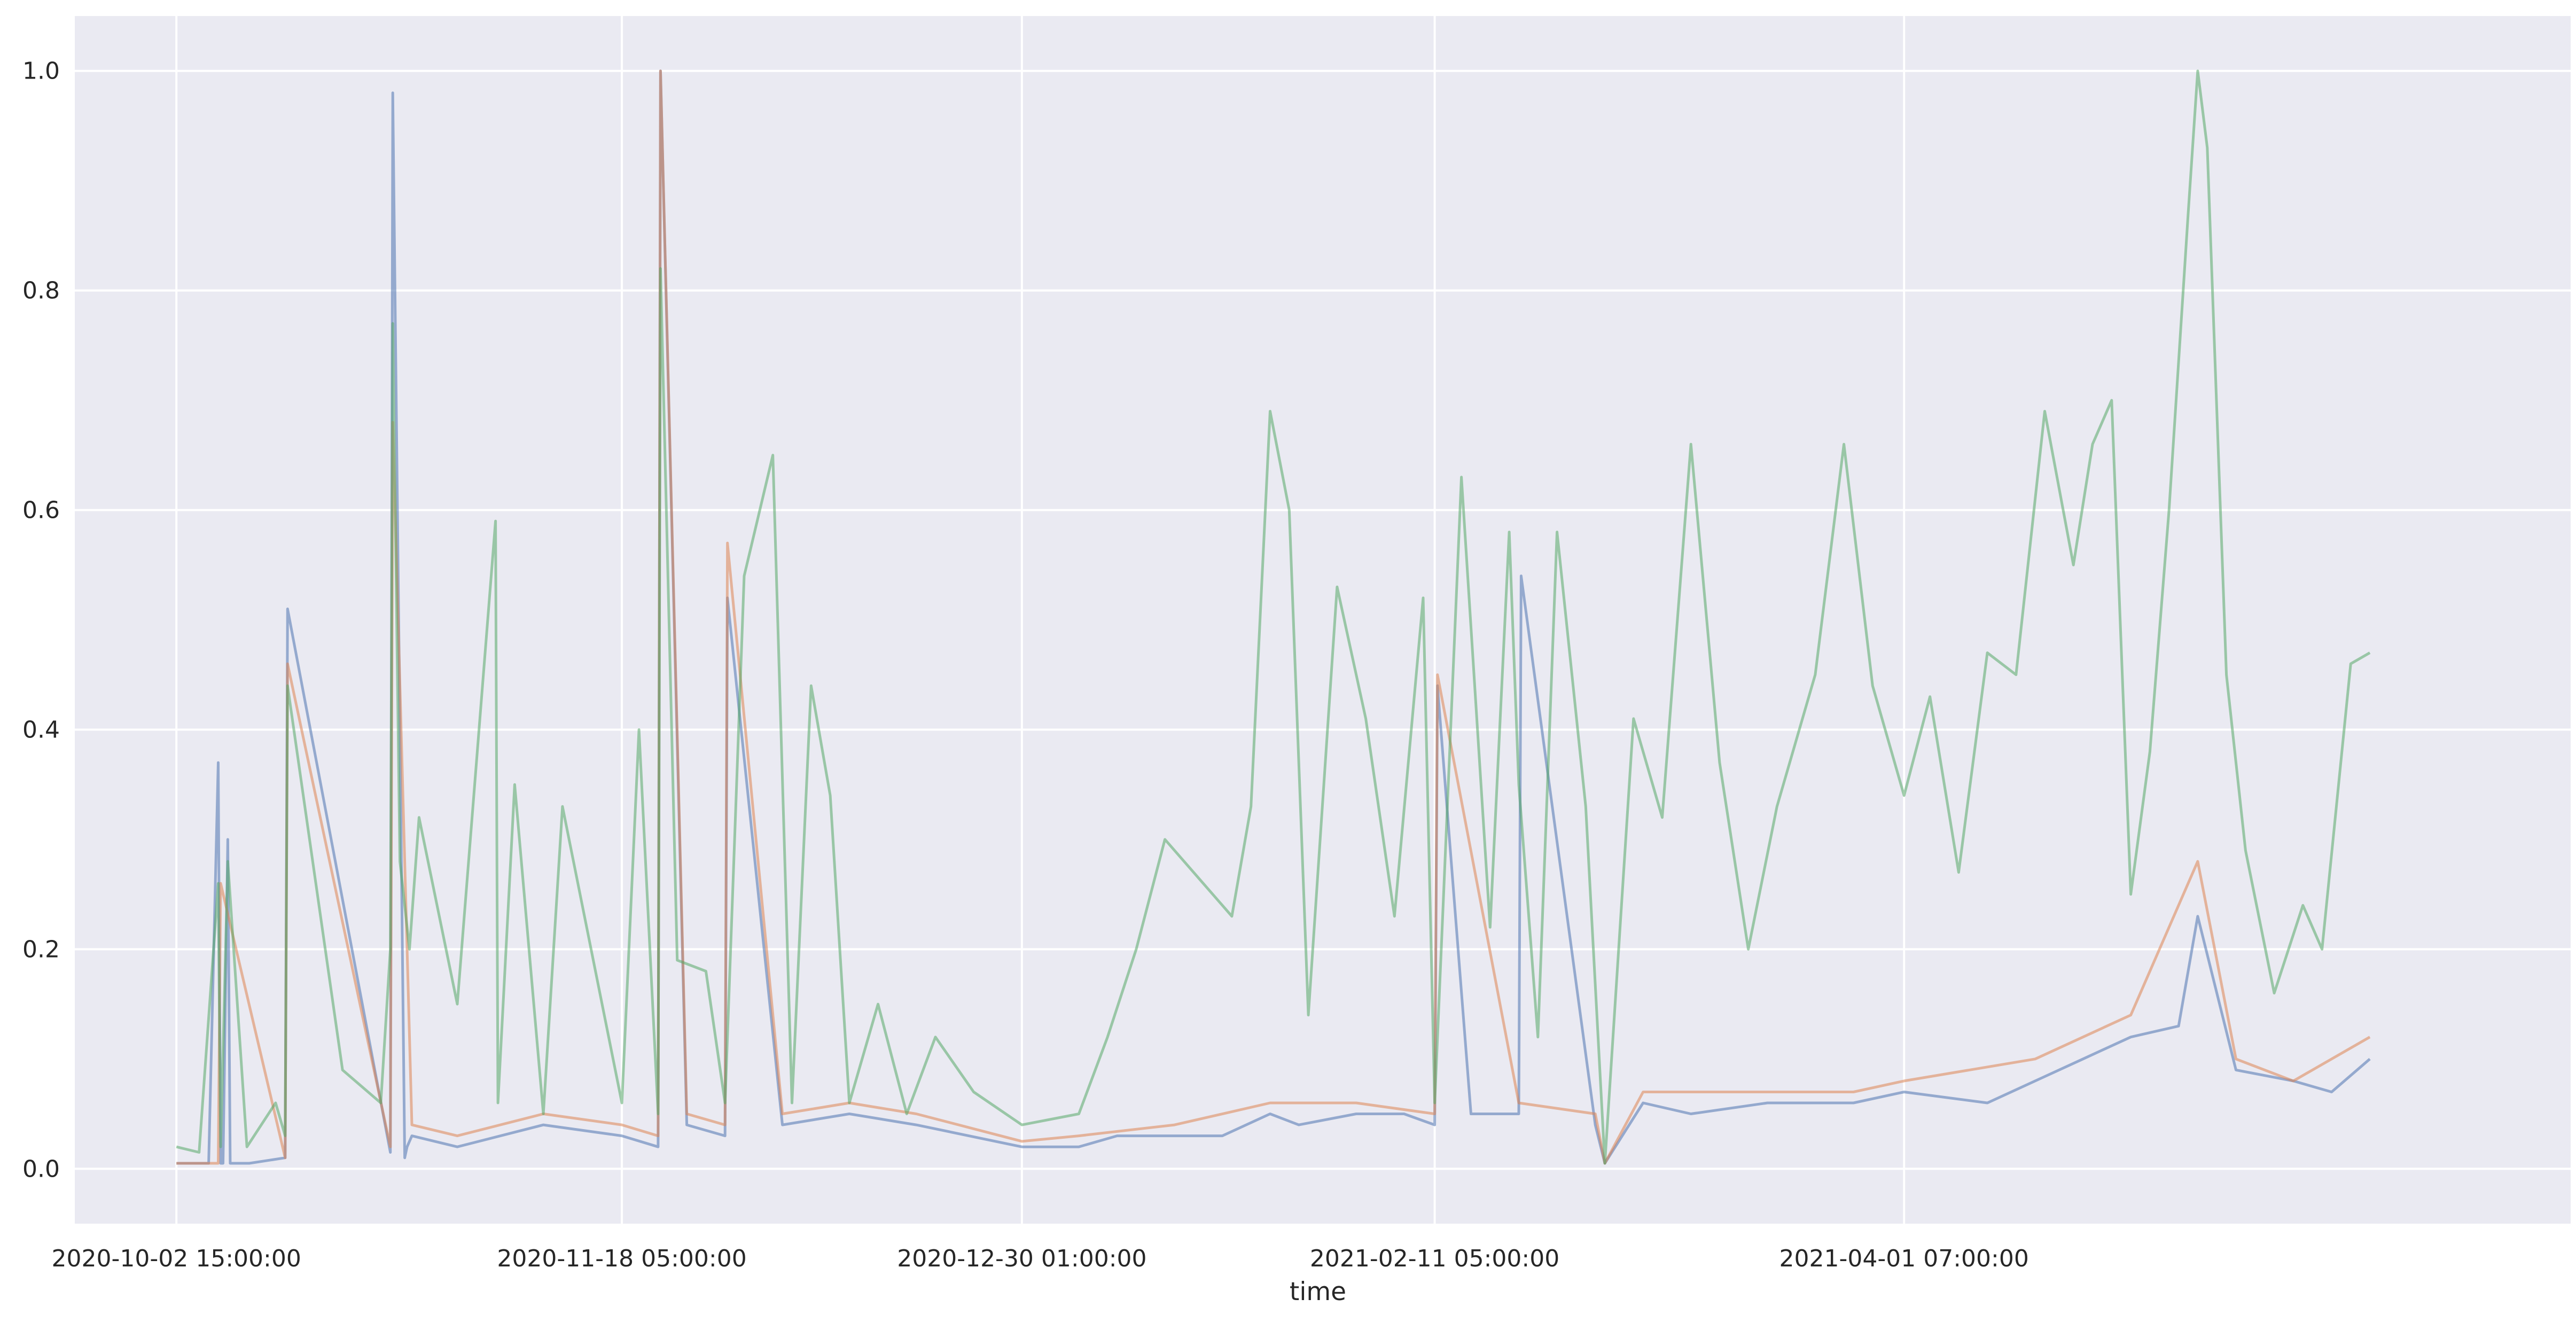 The image size is (2576, 1322). Describe the element at coordinates (1904, 1258) in the screenshot. I see `x-tick-label: 2021-04-01 07:00:00` at that location.